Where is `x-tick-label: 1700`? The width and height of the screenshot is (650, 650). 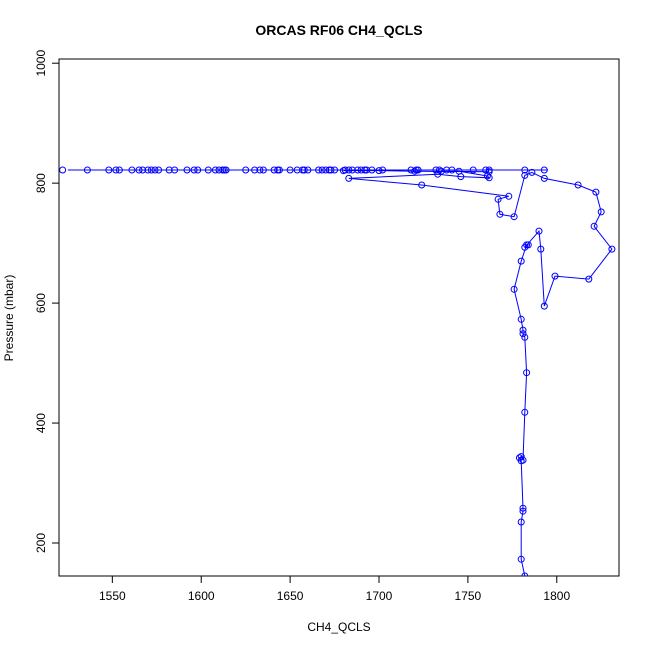
x-tick-label: 1700 is located at coordinates (379, 596).